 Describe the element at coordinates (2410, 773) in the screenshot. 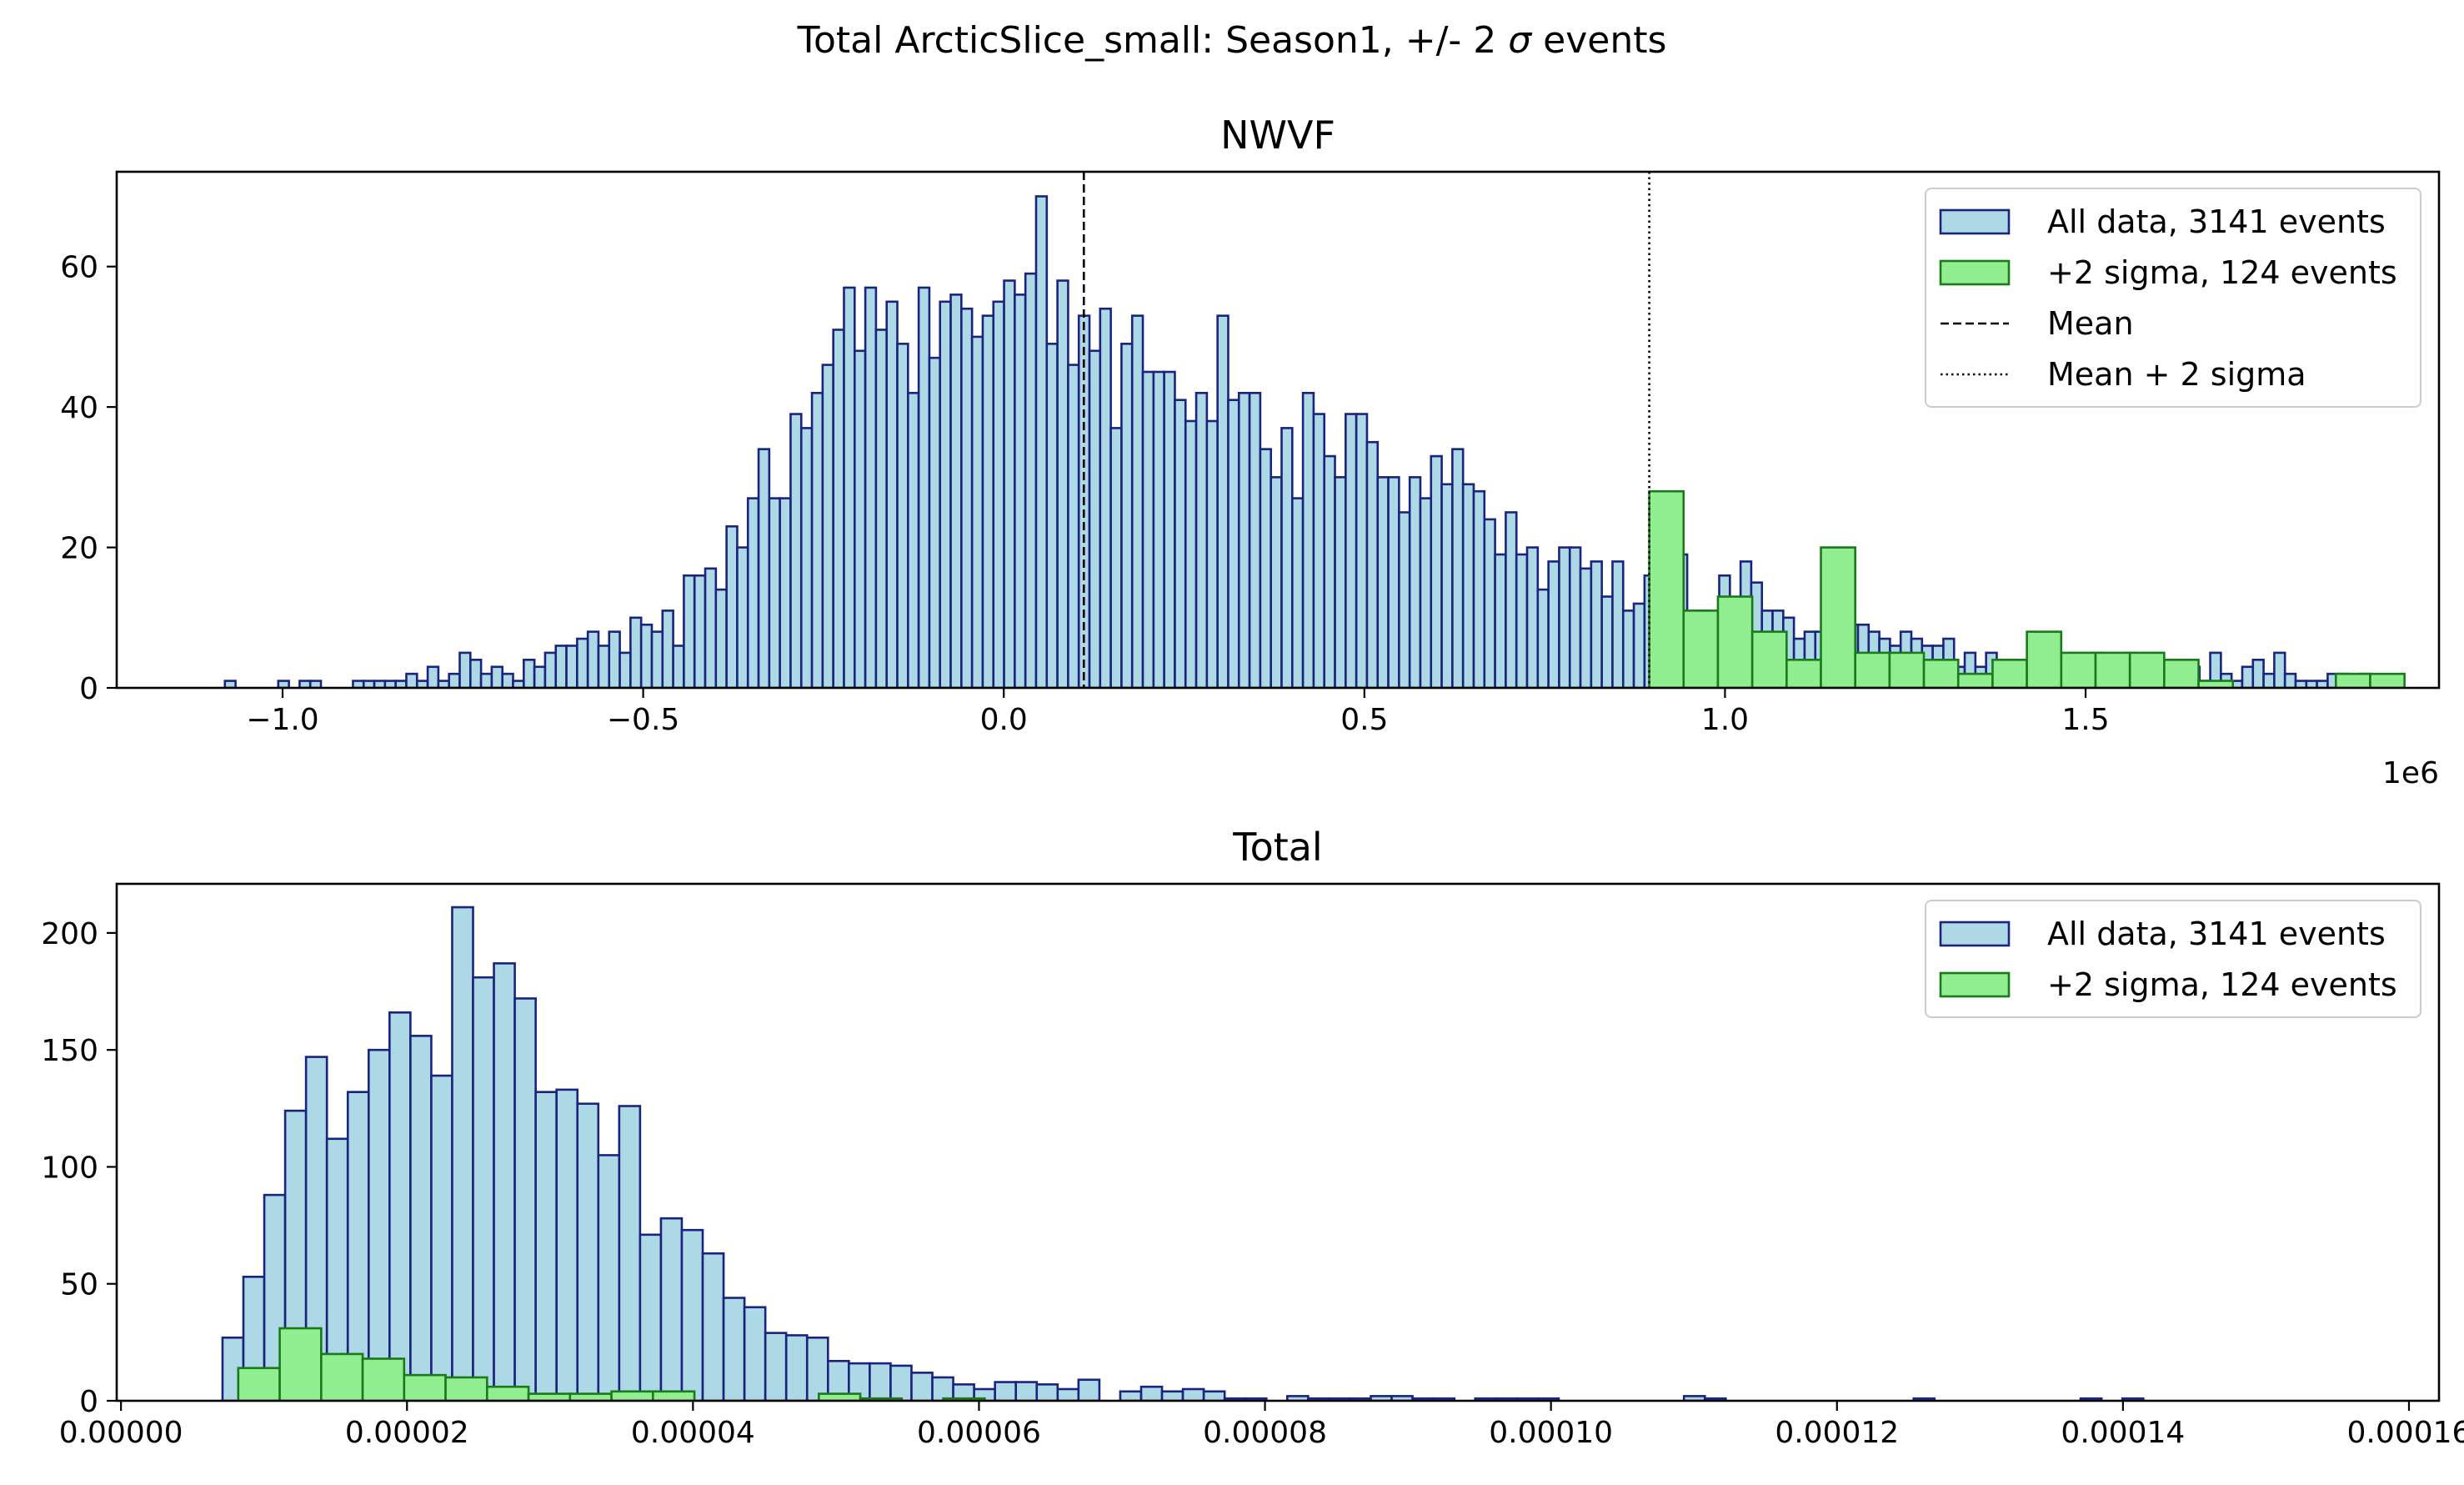

I see `x-offset-label: 1e6` at that location.